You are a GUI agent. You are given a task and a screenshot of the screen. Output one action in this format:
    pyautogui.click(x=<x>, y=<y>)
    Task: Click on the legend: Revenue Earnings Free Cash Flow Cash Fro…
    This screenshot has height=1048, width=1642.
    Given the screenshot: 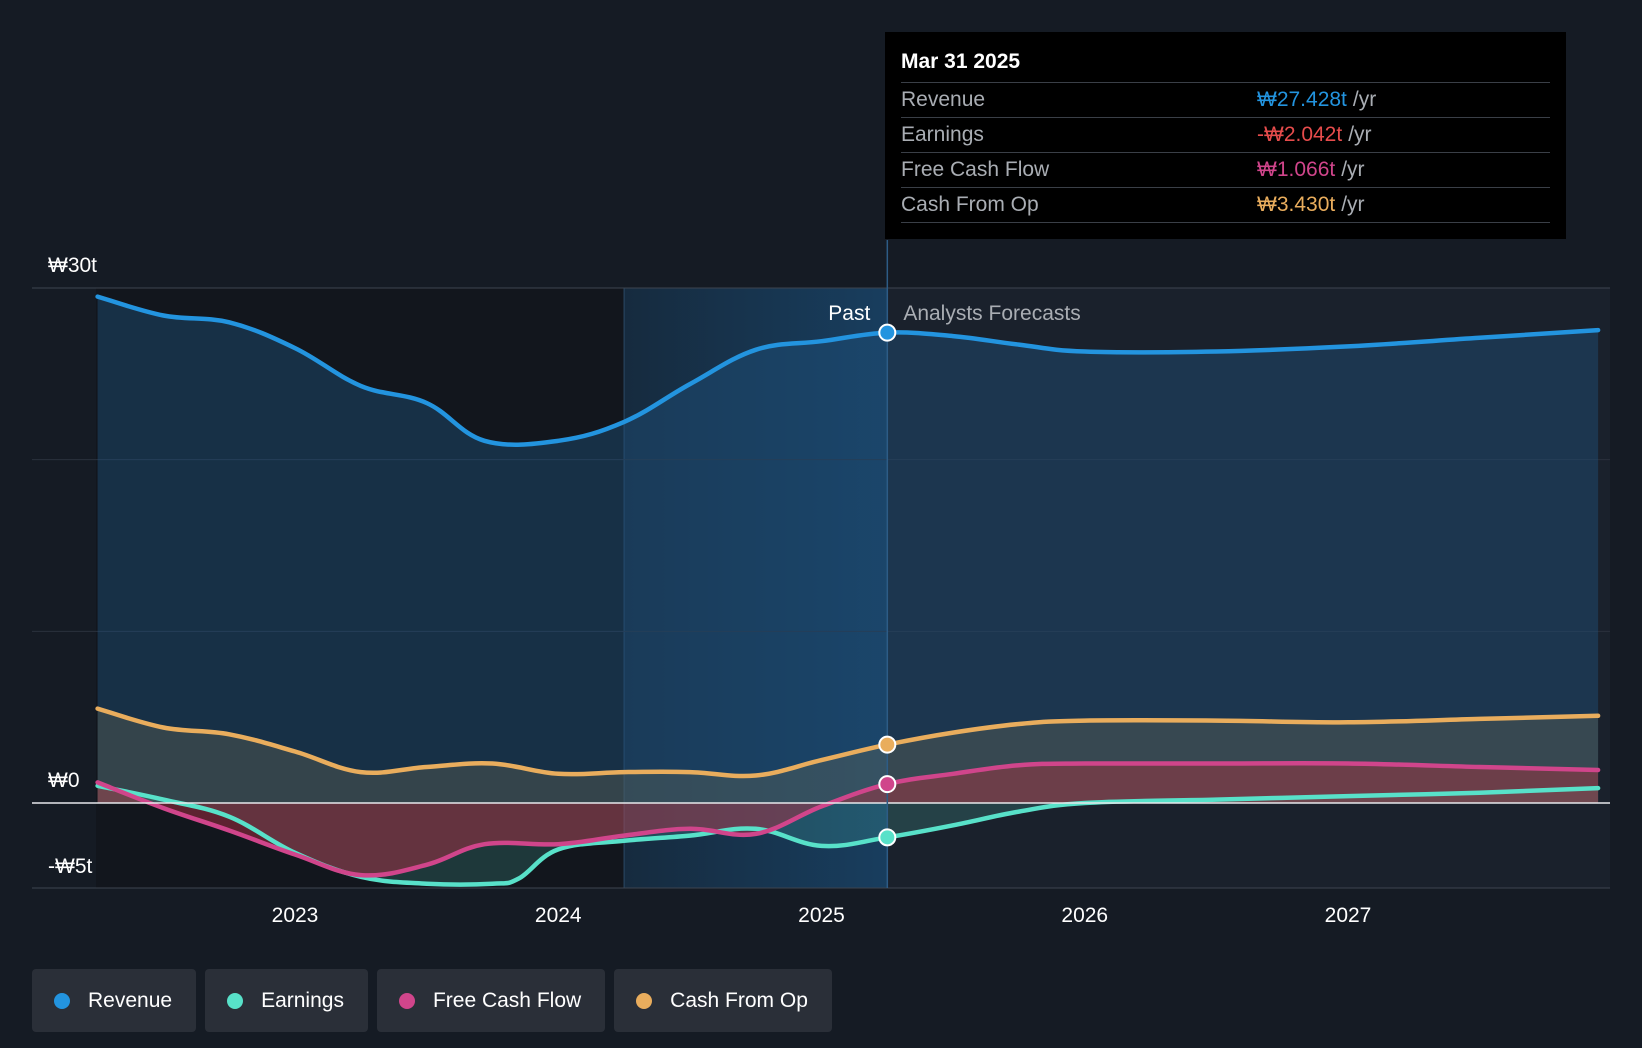 What is the action you would take?
    pyautogui.click(x=432, y=1000)
    